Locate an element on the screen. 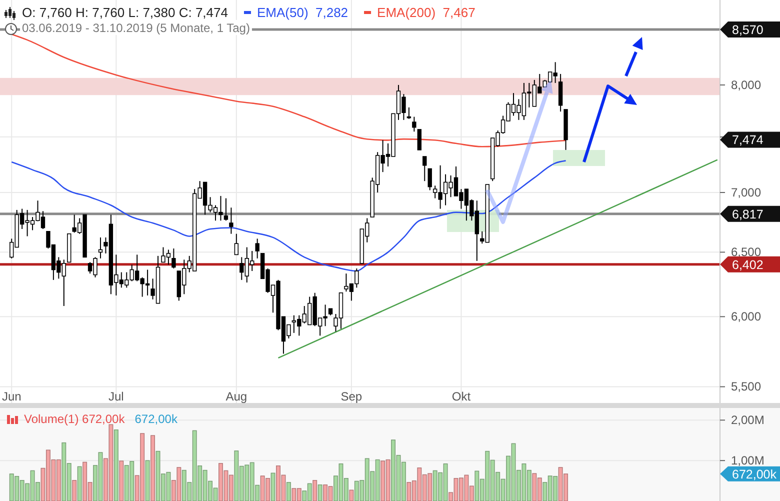  y-tick-label: 6,000 is located at coordinates (746, 316).